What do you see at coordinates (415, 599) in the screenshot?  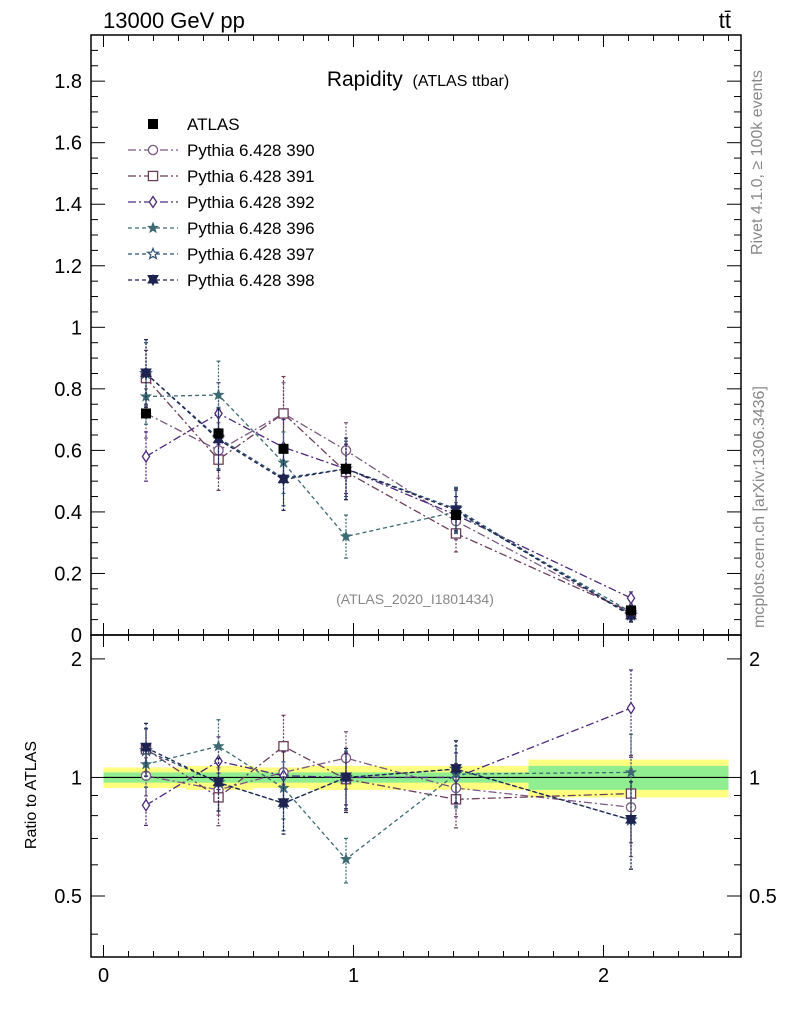 I see `watermark: (ATLAS_2020_I1801434)` at bounding box center [415, 599].